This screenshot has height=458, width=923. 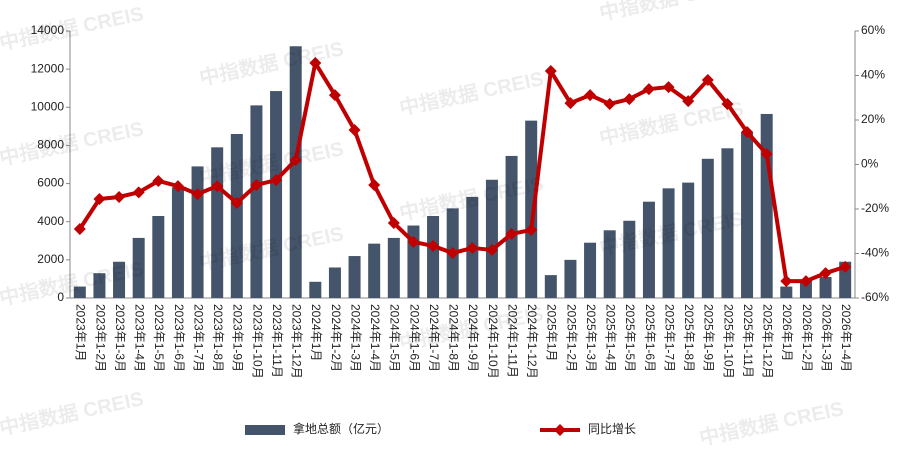 What do you see at coordinates (826, 338) in the screenshot?
I see `x-tick-label: 2026年1-3月` at bounding box center [826, 338].